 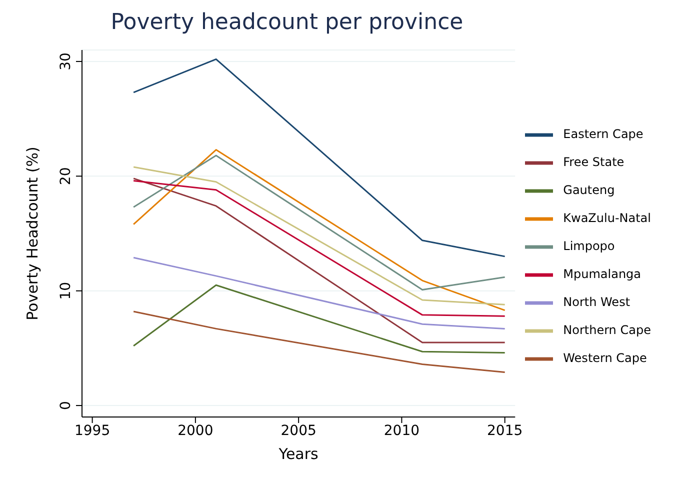 What do you see at coordinates (505, 430) in the screenshot?
I see `x-tick-label: 2015` at bounding box center [505, 430].